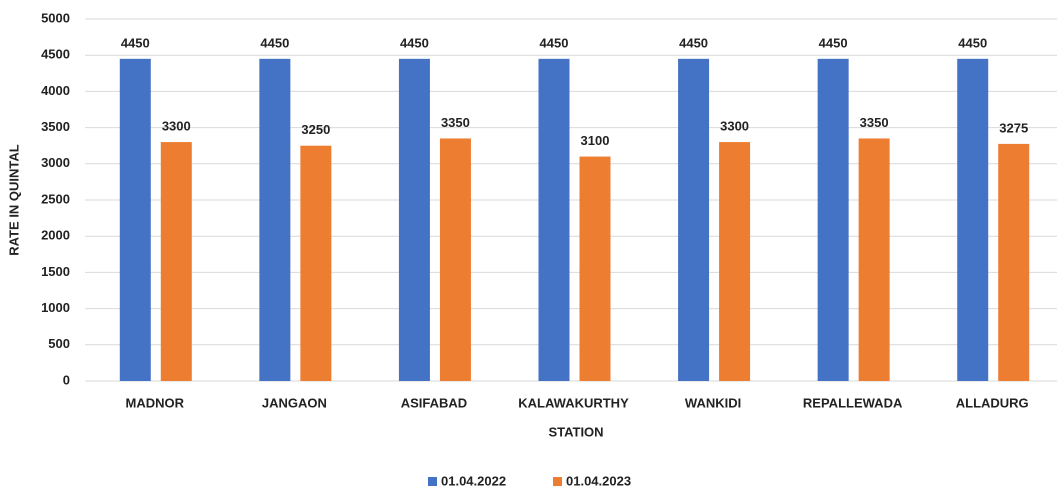 This screenshot has height=491, width=1062. I want to click on y-tick-label: 2000, so click(55, 235).